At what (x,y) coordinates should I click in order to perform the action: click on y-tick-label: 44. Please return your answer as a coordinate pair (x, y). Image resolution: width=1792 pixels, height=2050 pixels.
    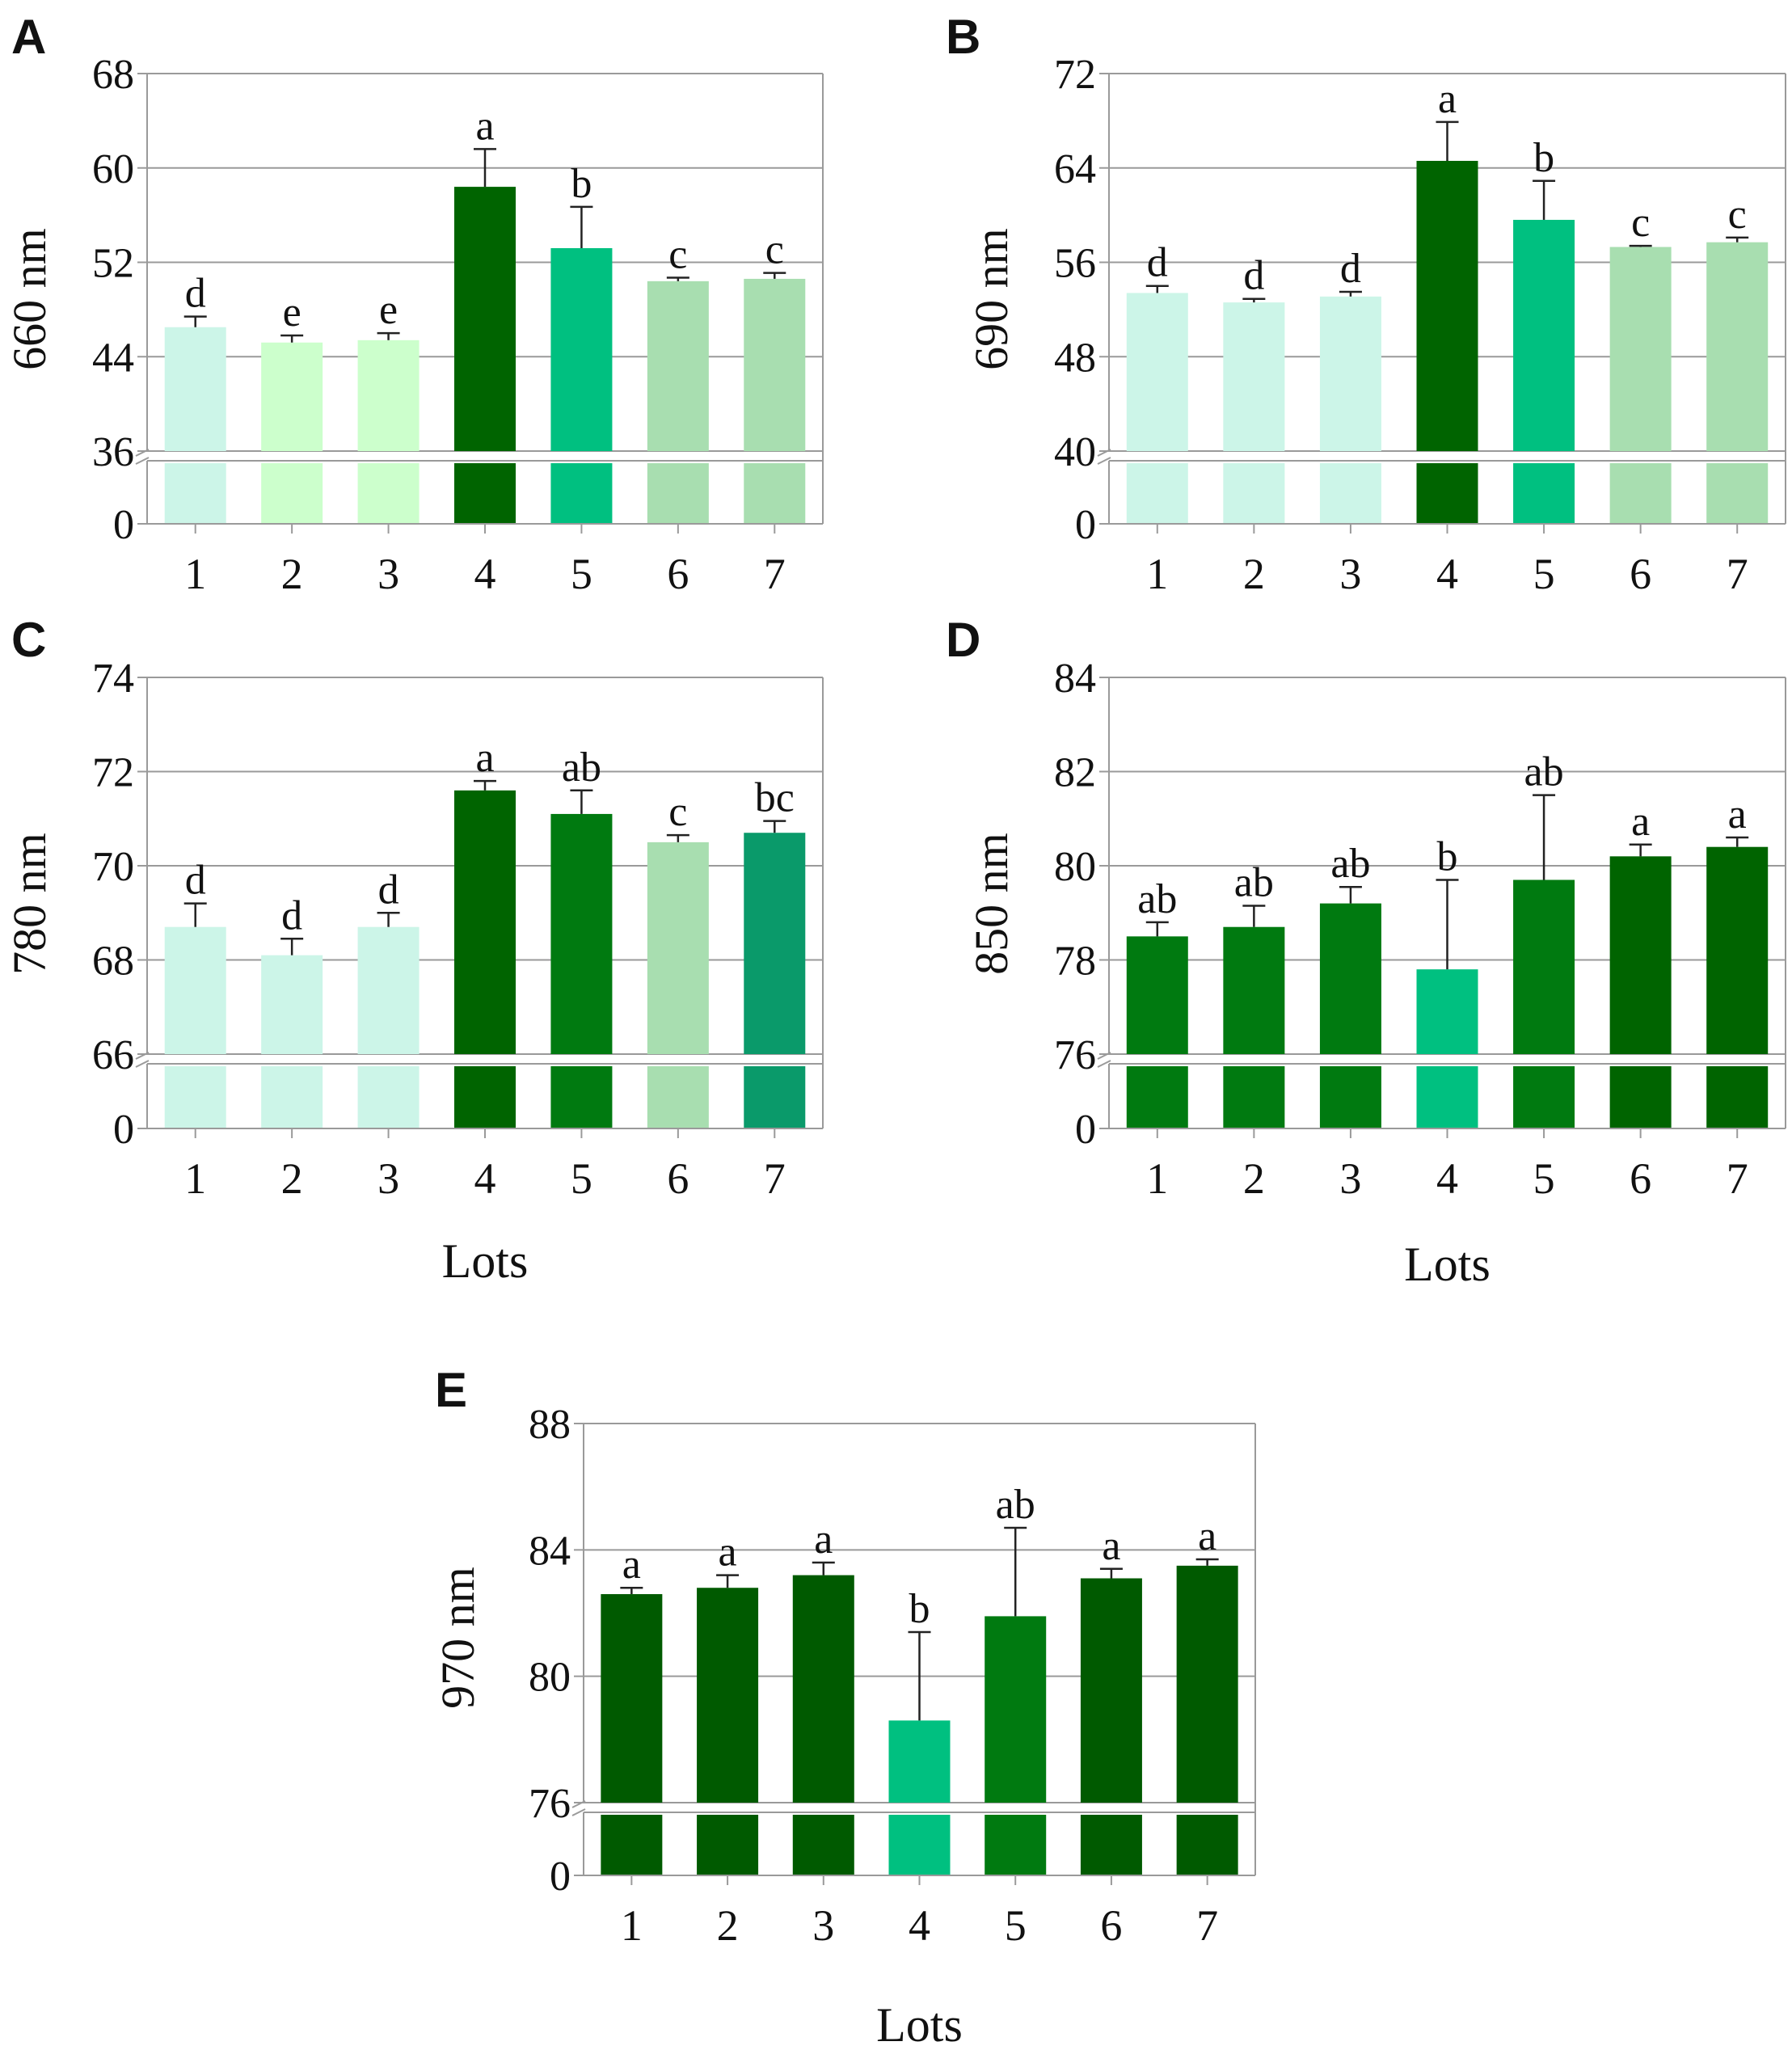
    Looking at the image, I should click on (113, 358).